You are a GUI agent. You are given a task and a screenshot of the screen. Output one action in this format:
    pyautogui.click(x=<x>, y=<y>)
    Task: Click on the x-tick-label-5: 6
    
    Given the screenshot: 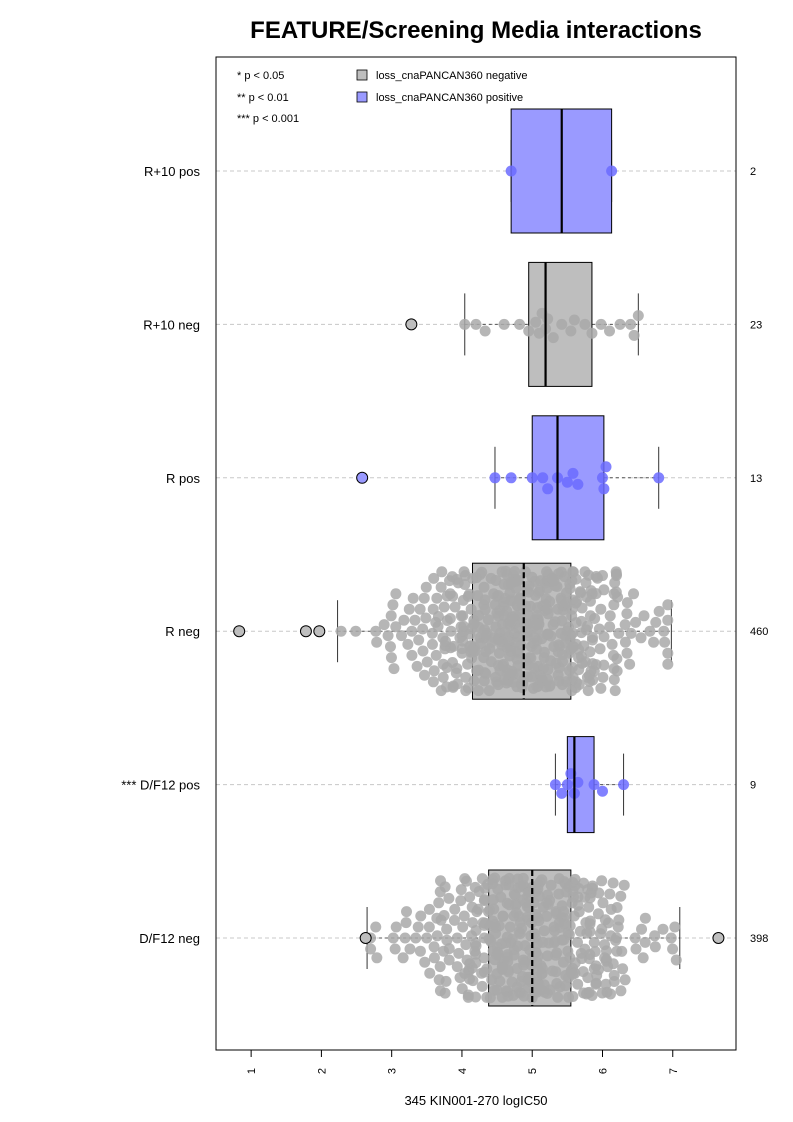 What is the action you would take?
    pyautogui.click(x=603, y=1071)
    